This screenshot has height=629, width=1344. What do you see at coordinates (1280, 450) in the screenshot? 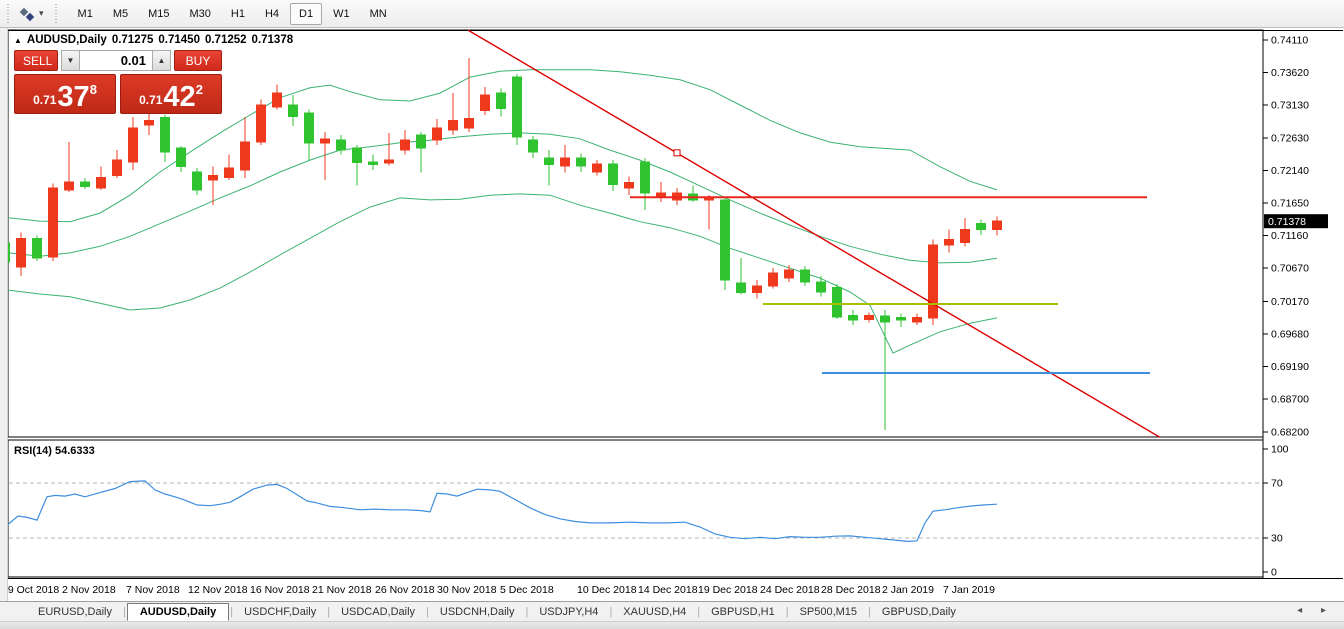
I see `rsi-axis-label: 100` at bounding box center [1280, 450].